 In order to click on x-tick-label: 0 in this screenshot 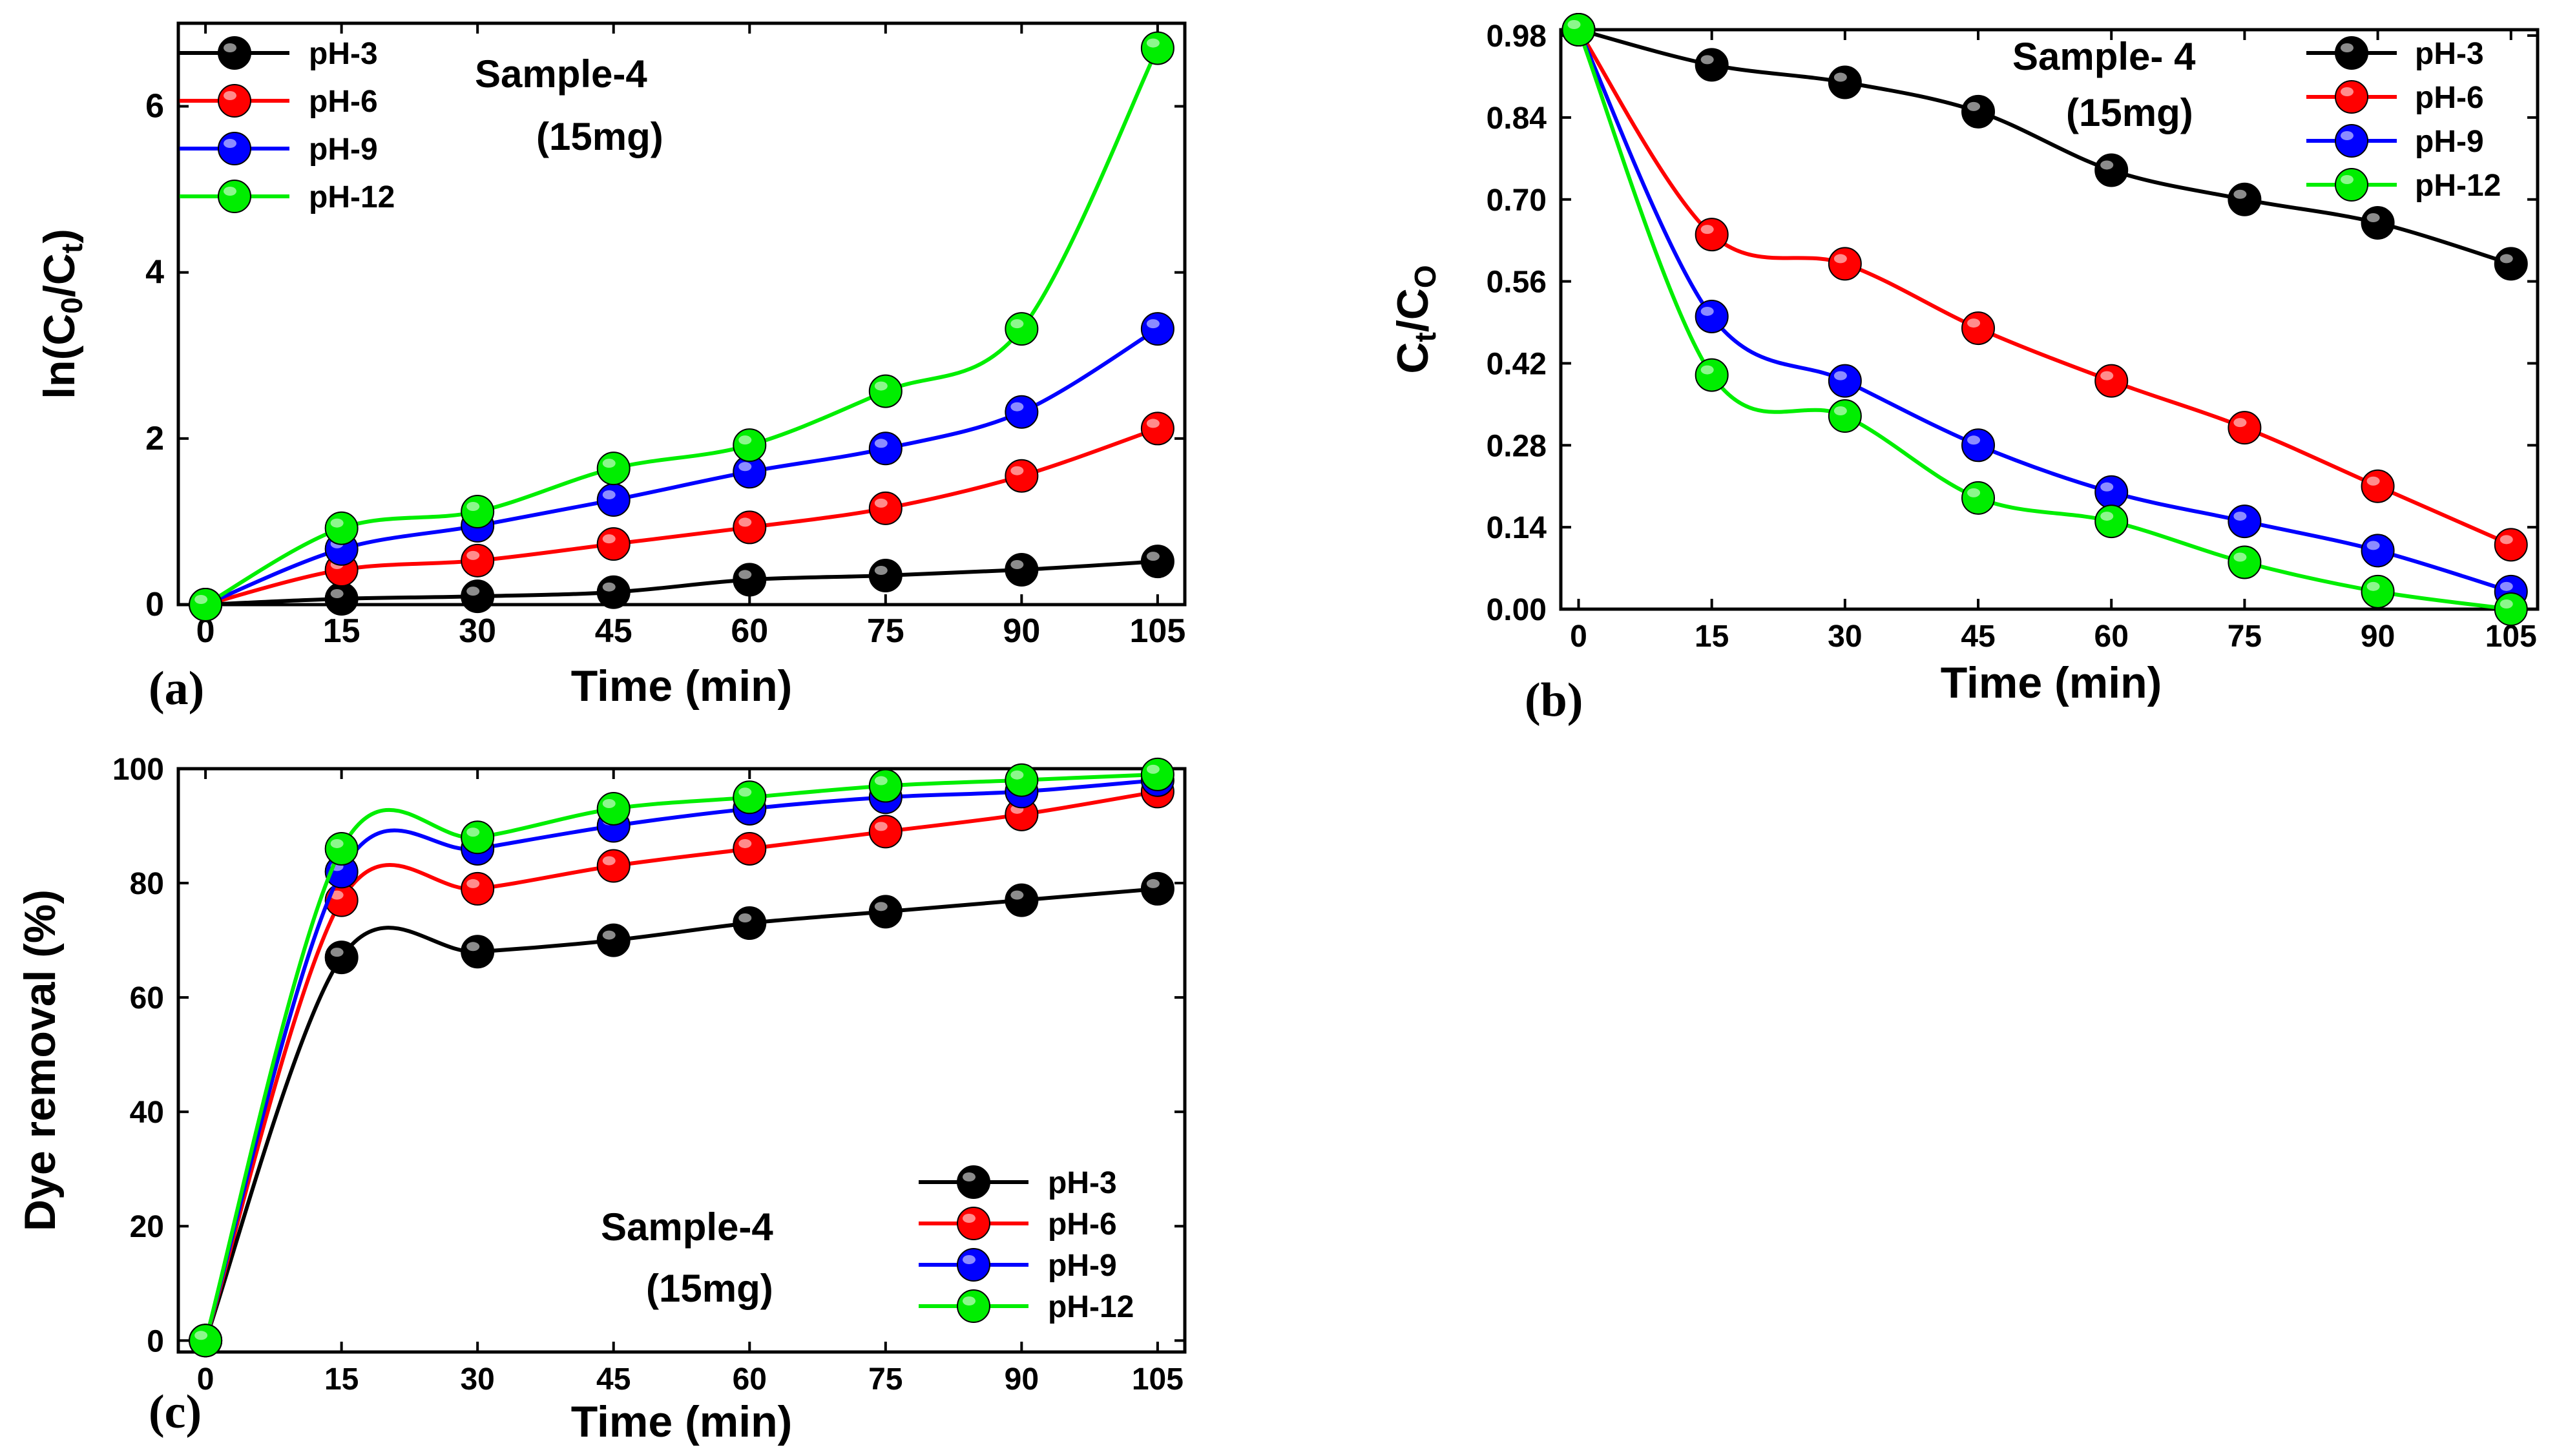, I will do `click(1578, 636)`.